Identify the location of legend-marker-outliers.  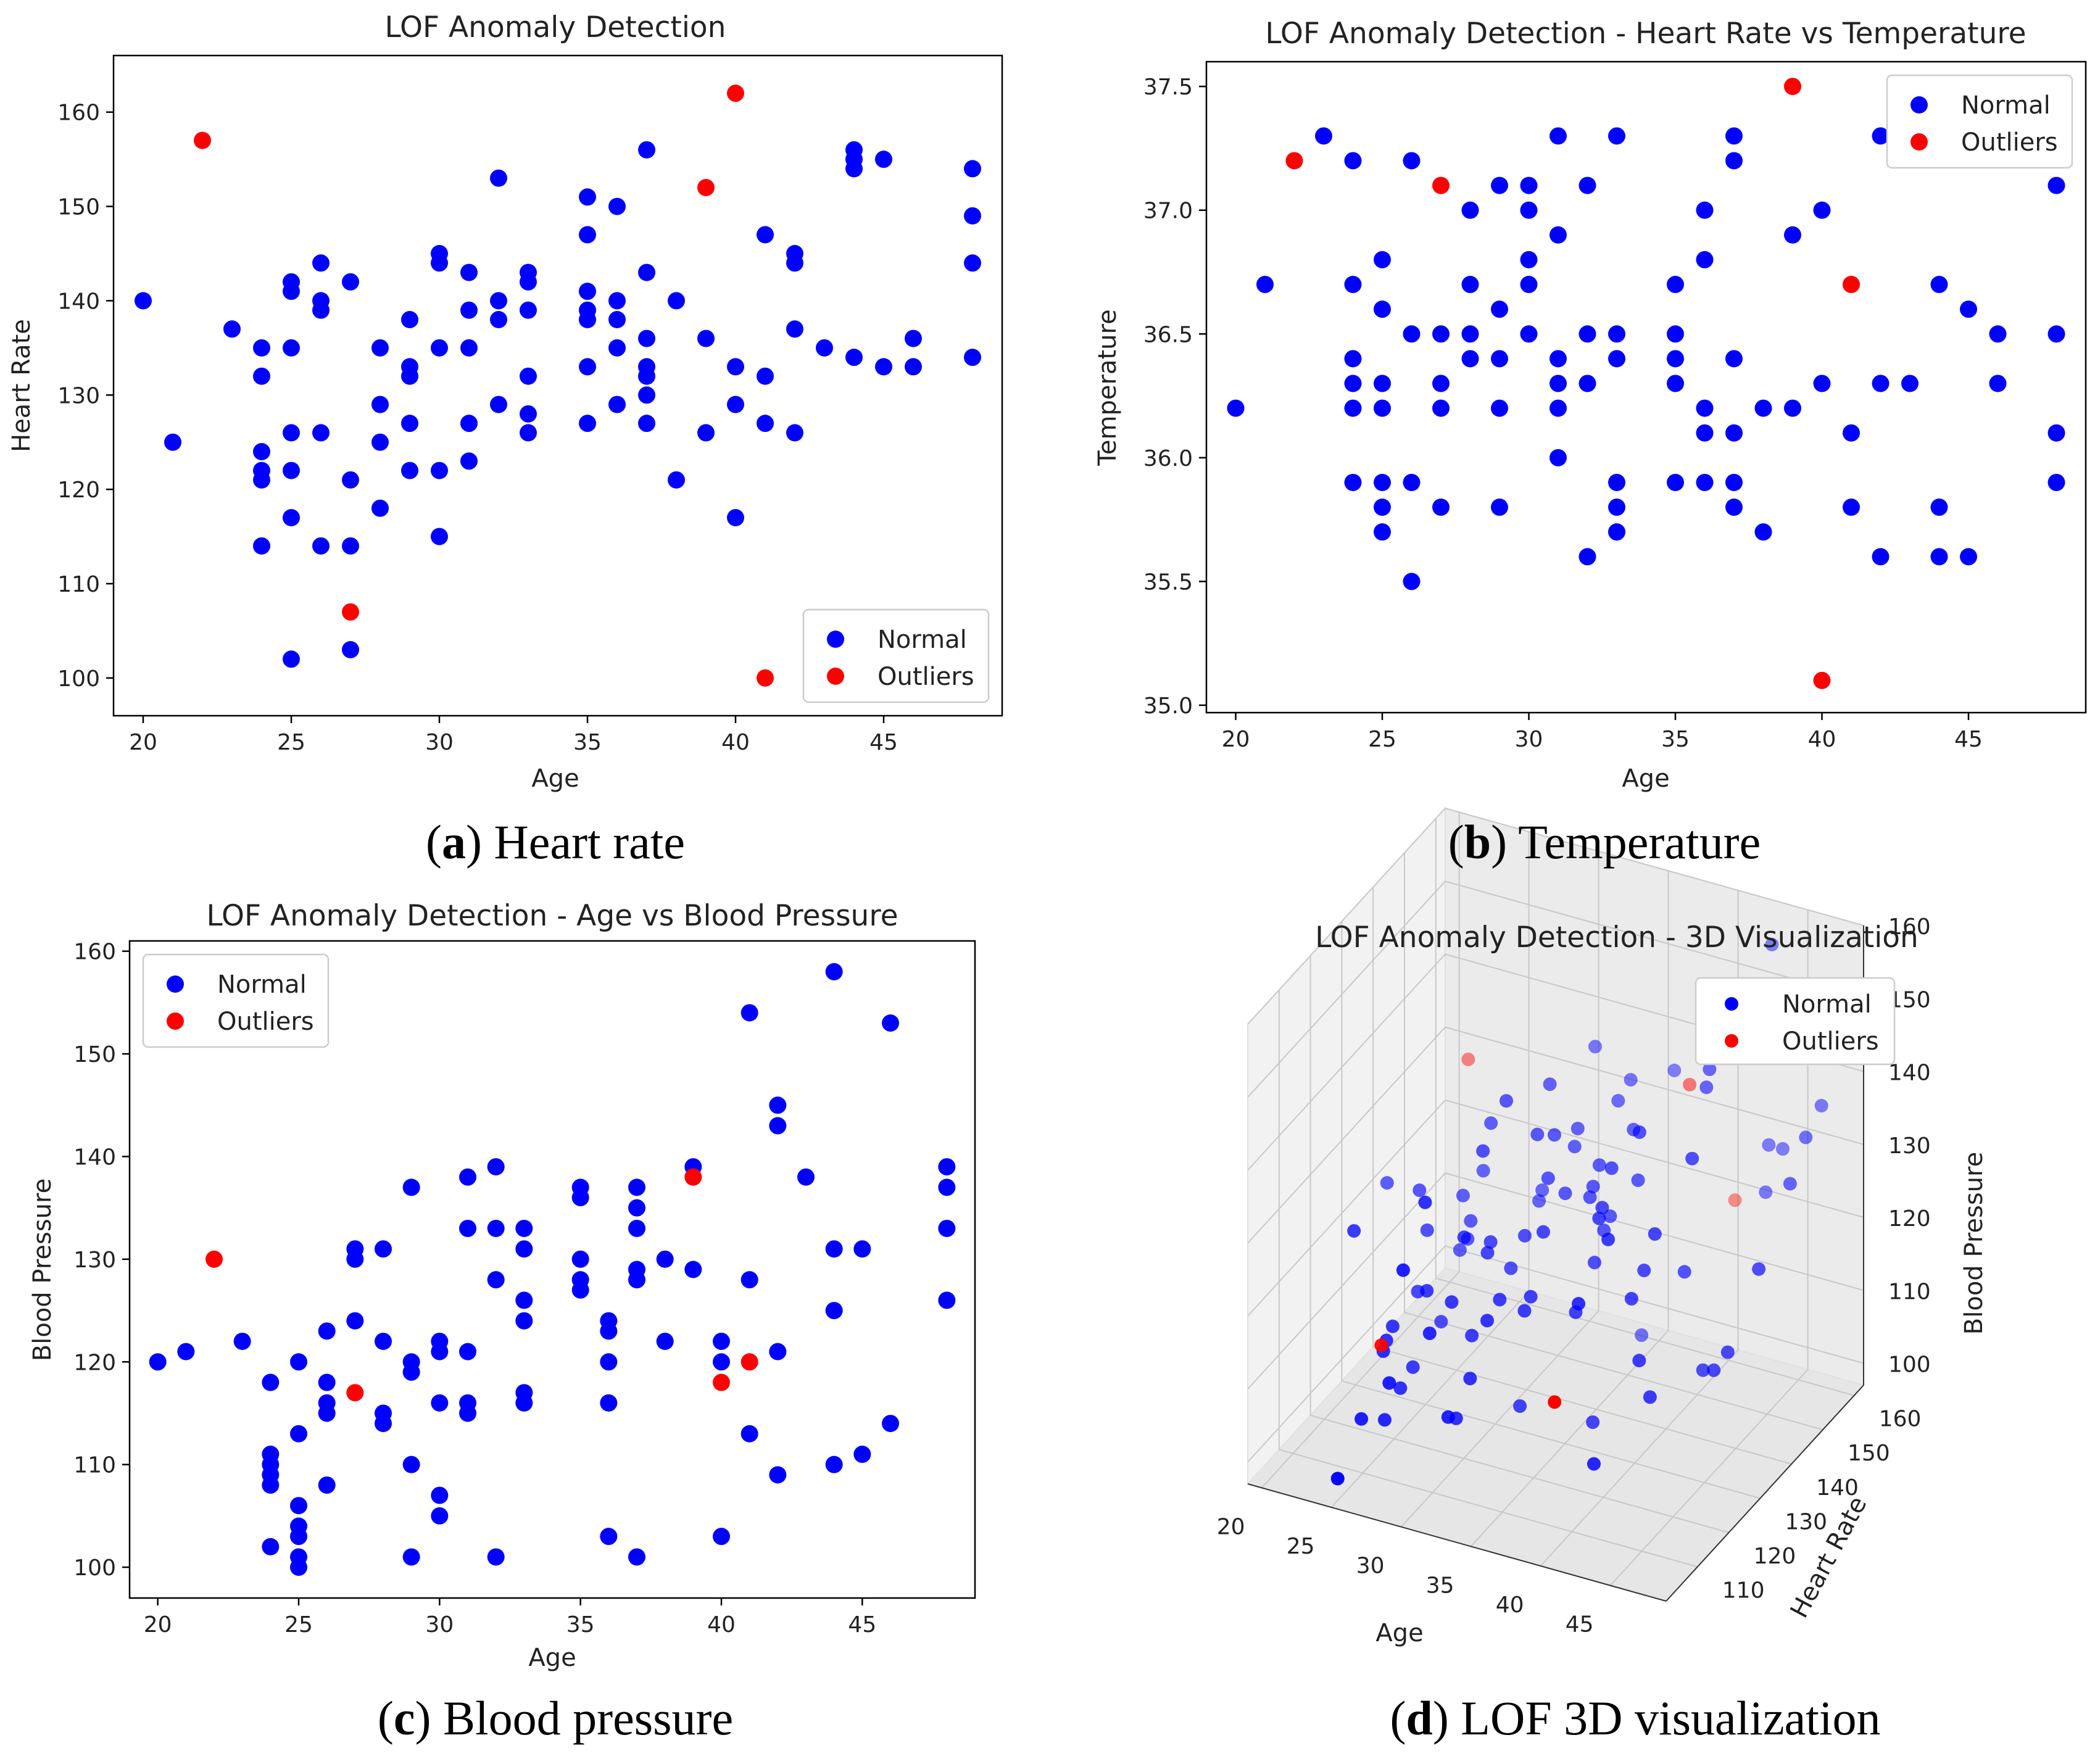
(836, 676).